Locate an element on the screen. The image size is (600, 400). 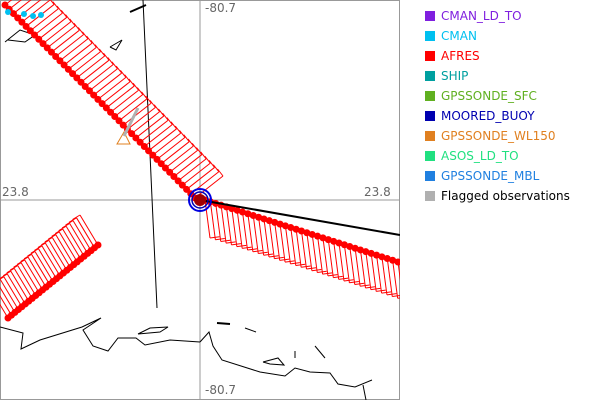
legend-label: Flagged observations is located at coordinates (505, 196).